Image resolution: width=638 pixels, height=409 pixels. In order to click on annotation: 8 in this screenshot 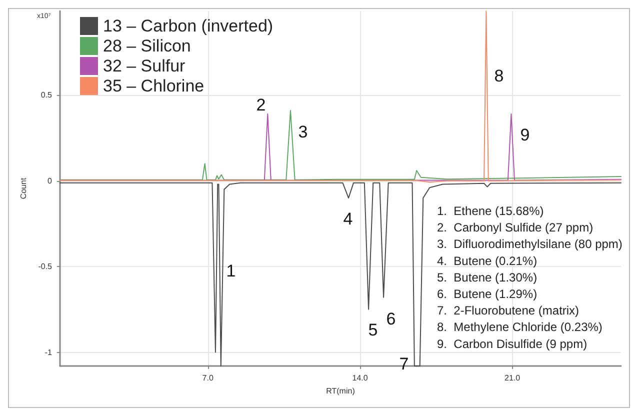, I will do `click(499, 76)`.